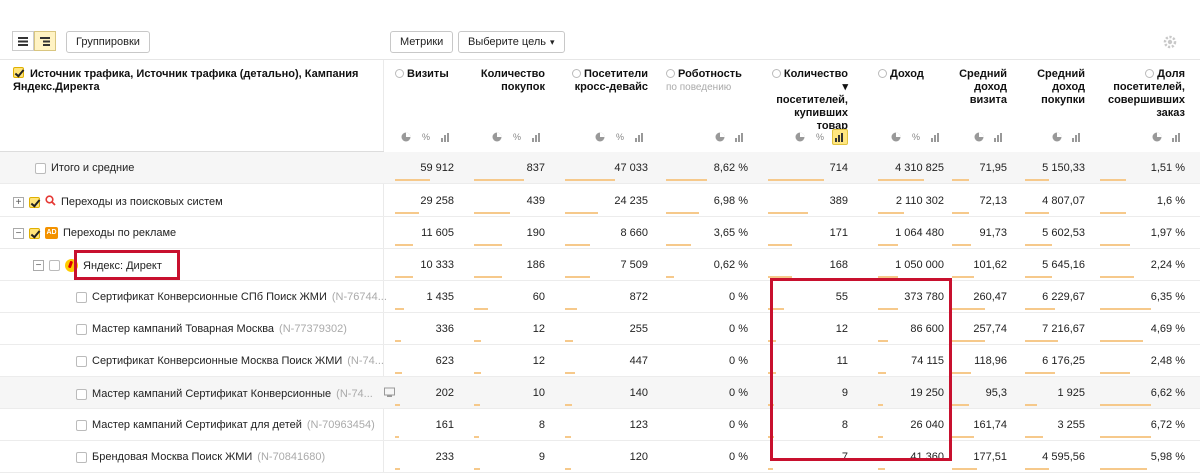  I want to click on metric-value: 71,95, so click(993, 168).